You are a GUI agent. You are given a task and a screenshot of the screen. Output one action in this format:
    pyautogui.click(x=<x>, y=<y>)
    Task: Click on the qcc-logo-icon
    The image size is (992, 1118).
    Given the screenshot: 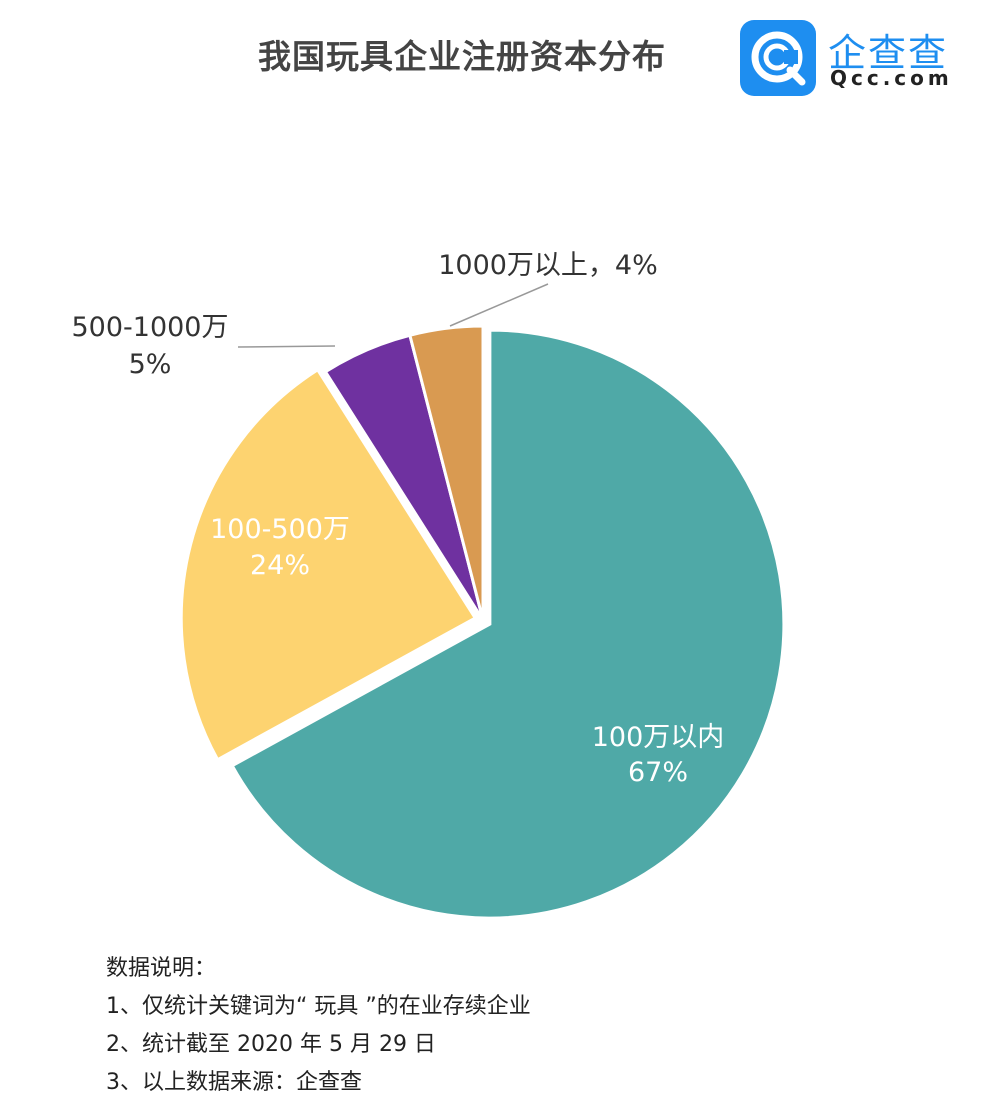 What is the action you would take?
    pyautogui.click(x=778, y=58)
    